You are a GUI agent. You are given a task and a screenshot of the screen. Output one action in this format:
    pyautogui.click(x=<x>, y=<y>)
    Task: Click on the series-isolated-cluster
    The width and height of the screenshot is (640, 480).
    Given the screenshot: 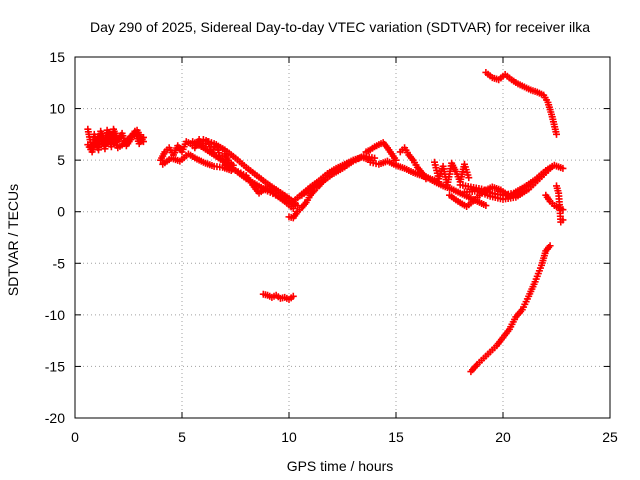 What is the action you would take?
    pyautogui.click(x=278, y=296)
    